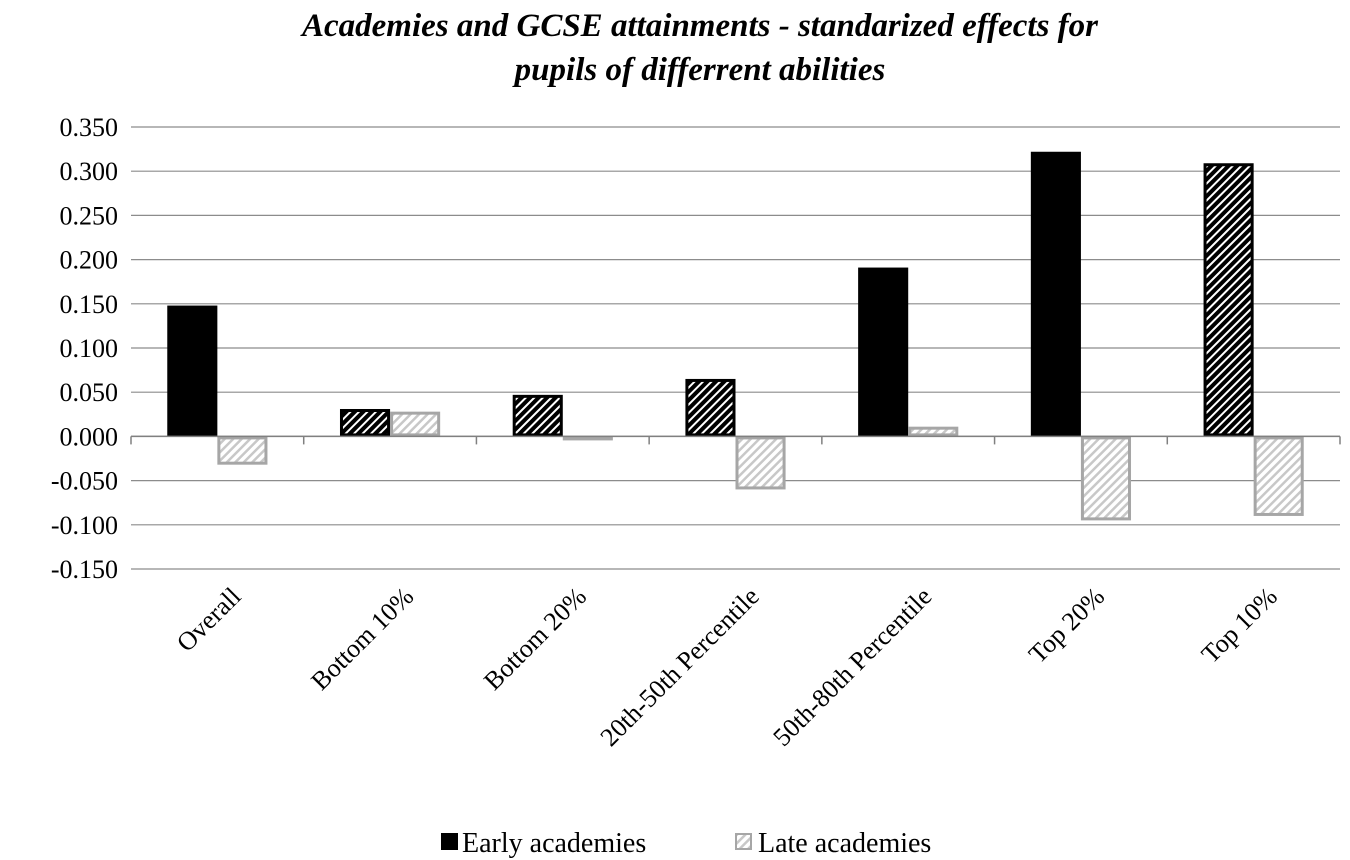  Describe the element at coordinates (89, 215) in the screenshot. I see `y-tick-label: 0.250` at that location.